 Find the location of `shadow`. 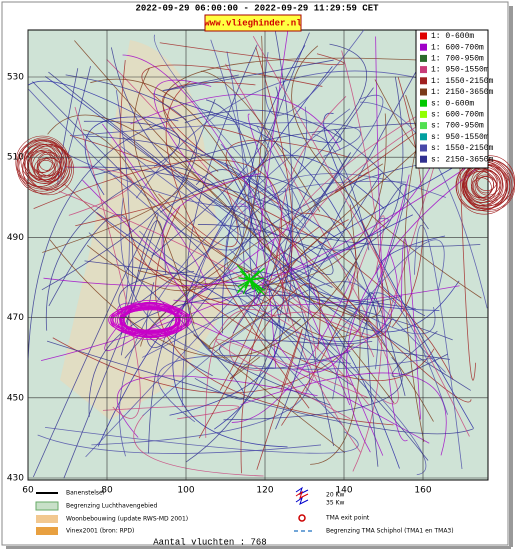

shadow is located at coordinates (511, 276).